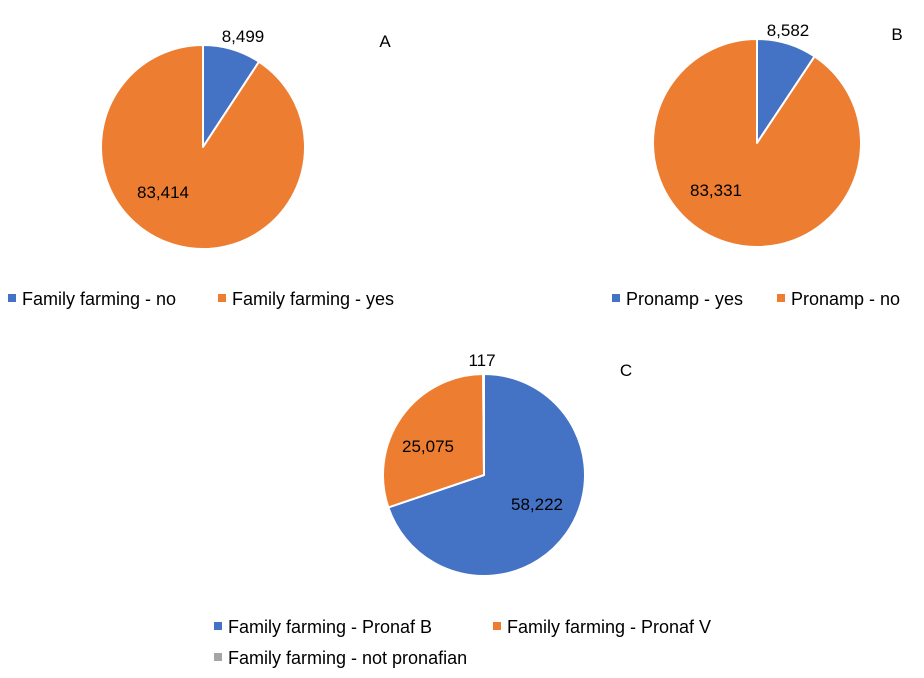 The width and height of the screenshot is (924, 678). Describe the element at coordinates (163, 192) in the screenshot. I see `chart-a-data-label-2: 83,414` at that location.